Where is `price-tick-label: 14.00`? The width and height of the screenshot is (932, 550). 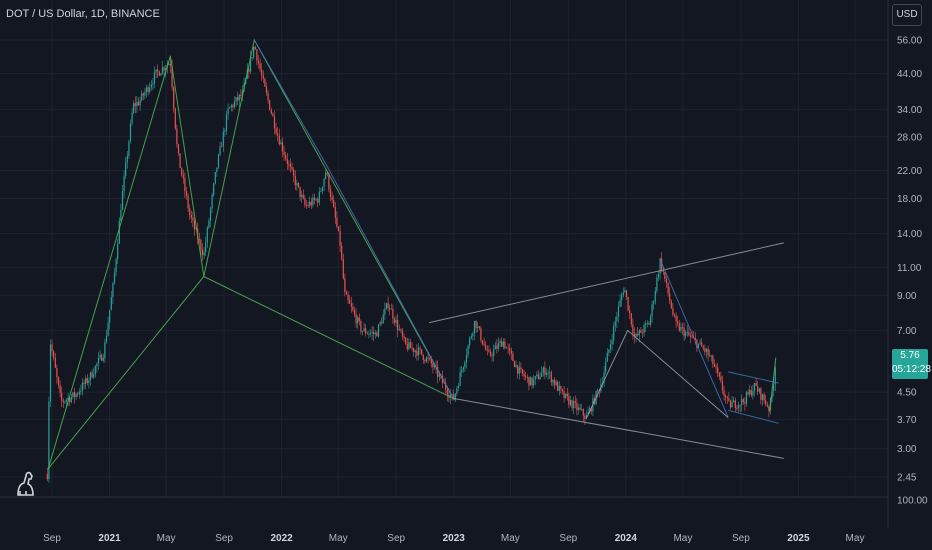 price-tick-label: 14.00 is located at coordinates (909, 234).